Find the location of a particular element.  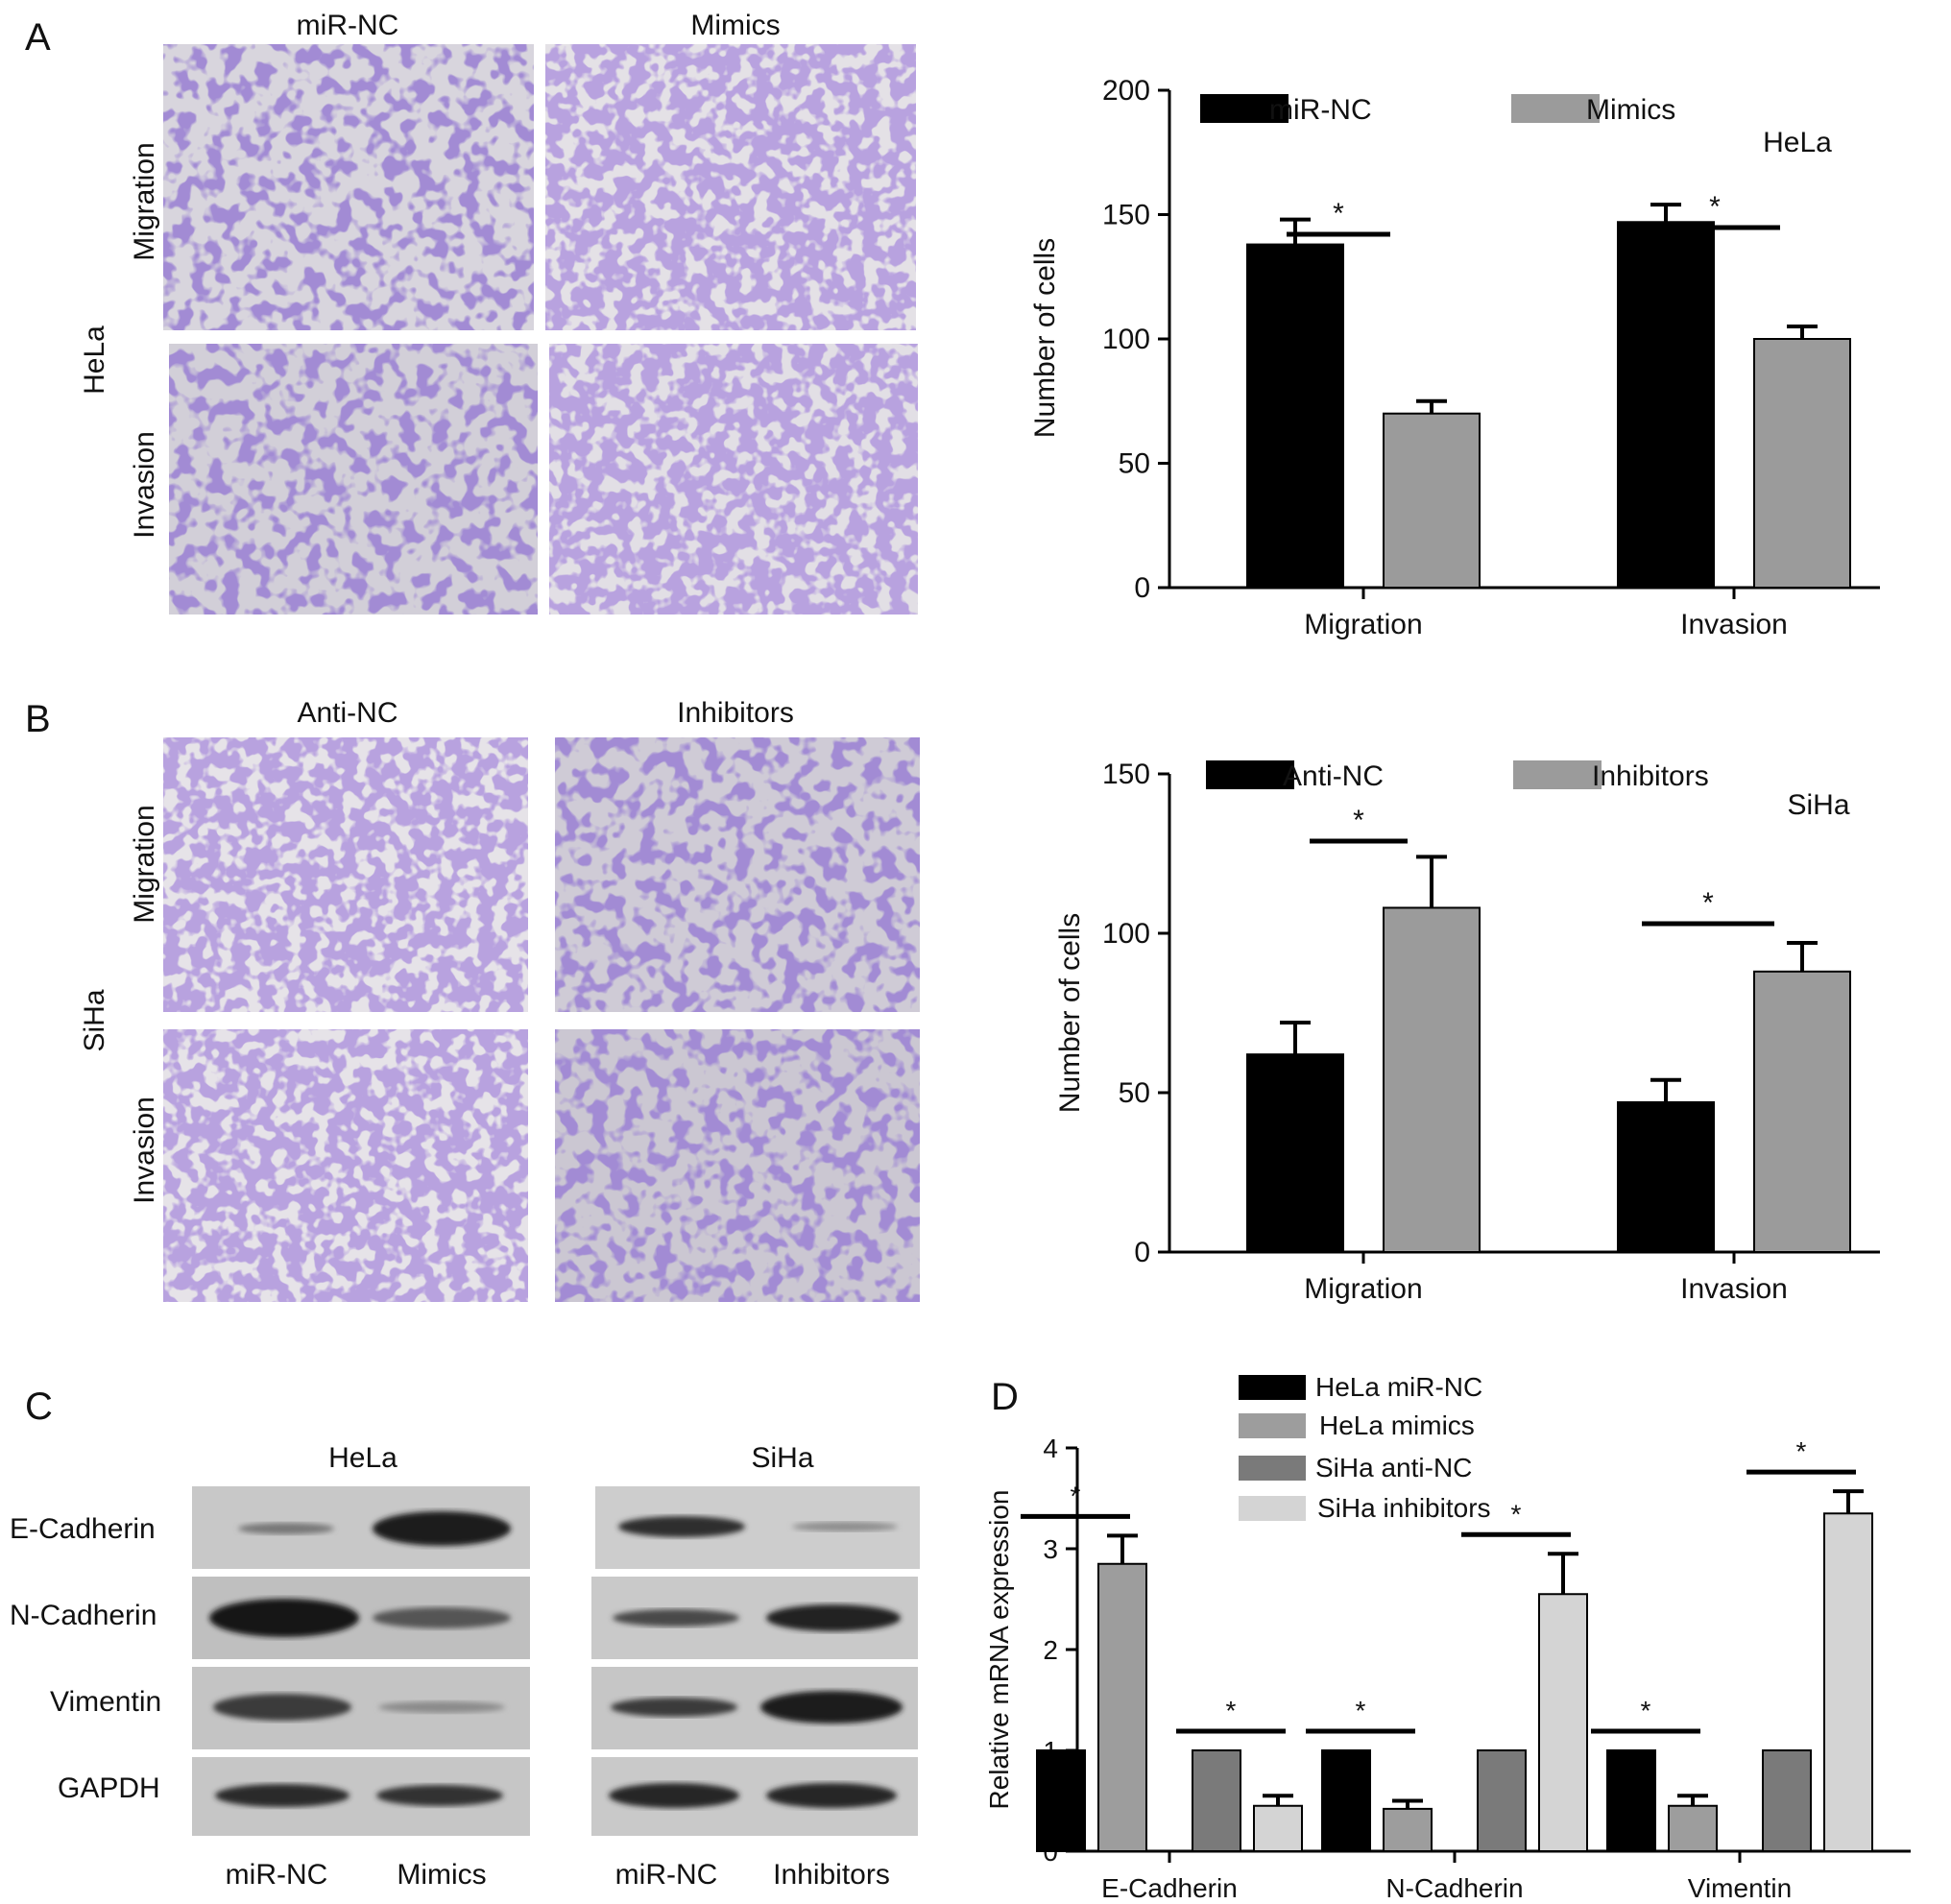

bar-siha-inhibitors-n-cadherin is located at coordinates (1563, 1723).